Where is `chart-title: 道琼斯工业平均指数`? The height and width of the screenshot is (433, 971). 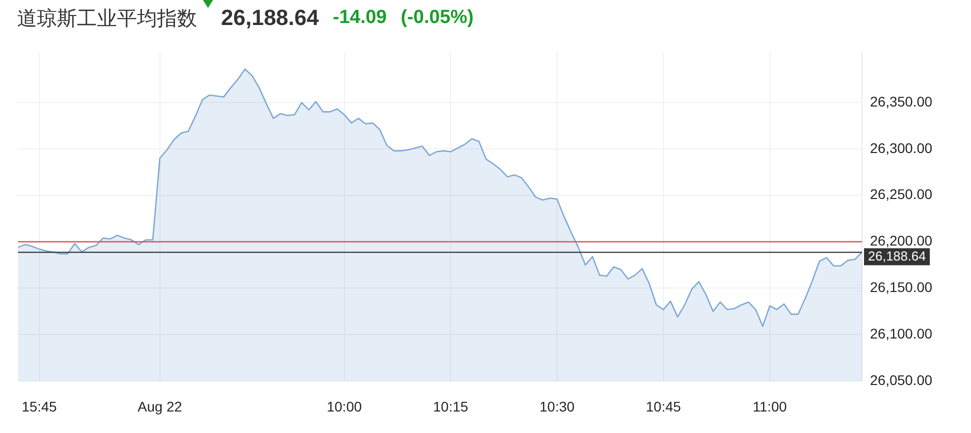 chart-title: 道琼斯工业平均指数 is located at coordinates (107, 18).